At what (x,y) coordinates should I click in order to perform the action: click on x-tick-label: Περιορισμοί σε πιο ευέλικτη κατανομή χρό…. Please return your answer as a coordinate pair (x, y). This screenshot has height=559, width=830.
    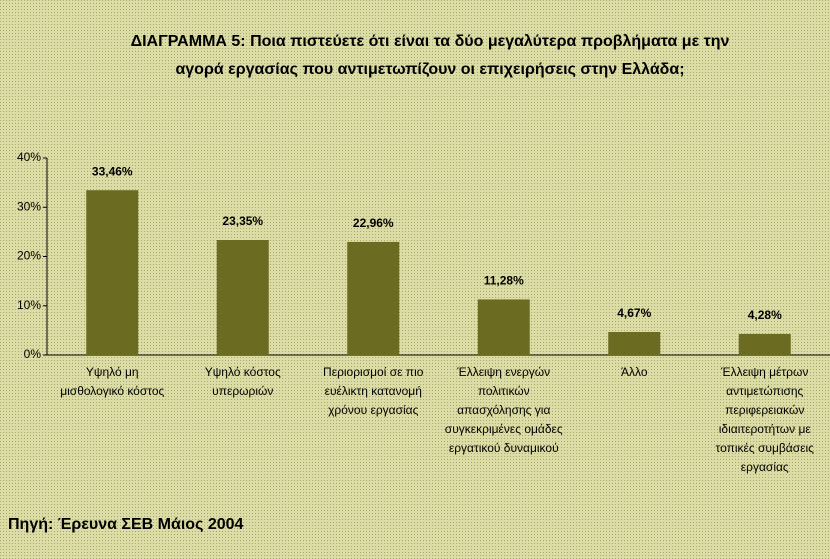
    Looking at the image, I should click on (373, 391).